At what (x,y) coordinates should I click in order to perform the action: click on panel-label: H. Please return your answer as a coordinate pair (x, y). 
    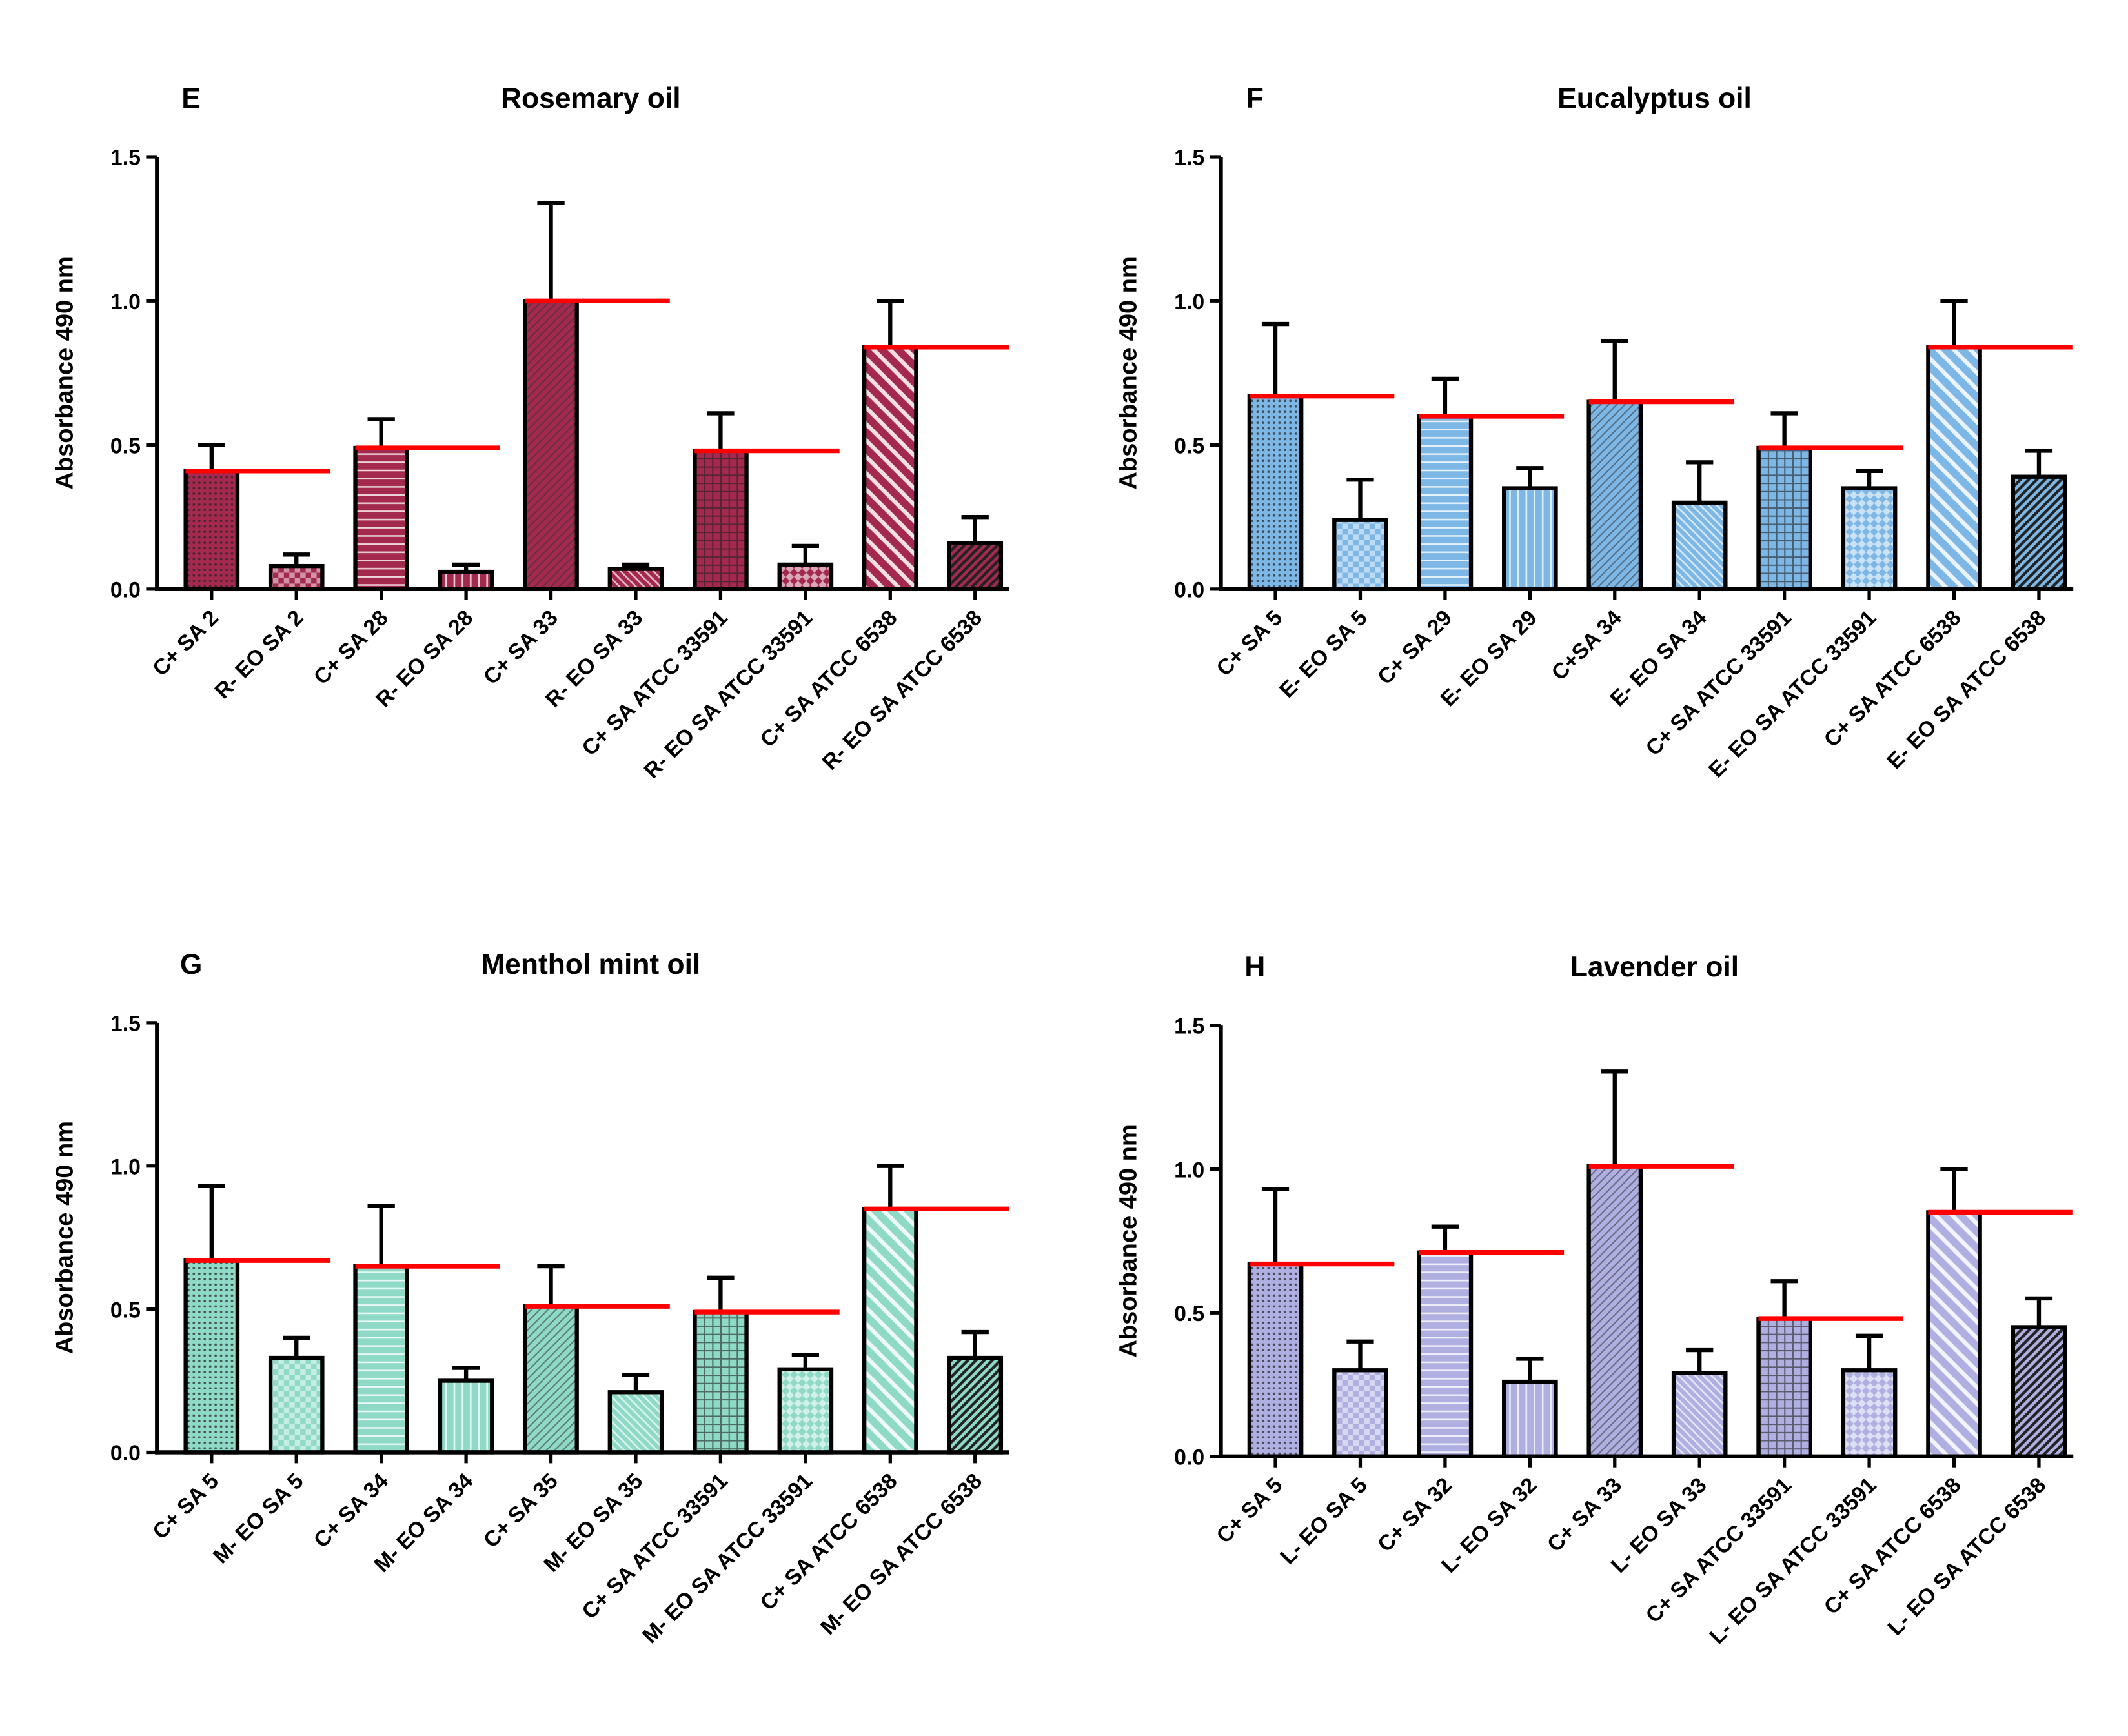
    Looking at the image, I should click on (1254, 967).